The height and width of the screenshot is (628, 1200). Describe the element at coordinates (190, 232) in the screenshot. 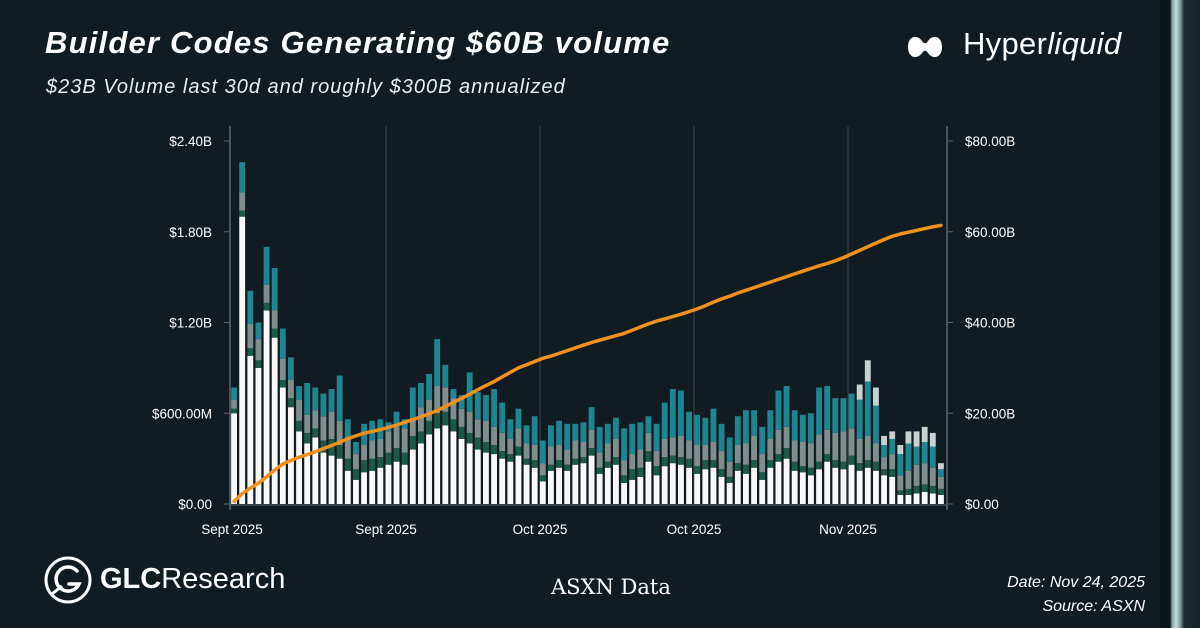

I see `y-left-tick-label: $1.80B` at that location.